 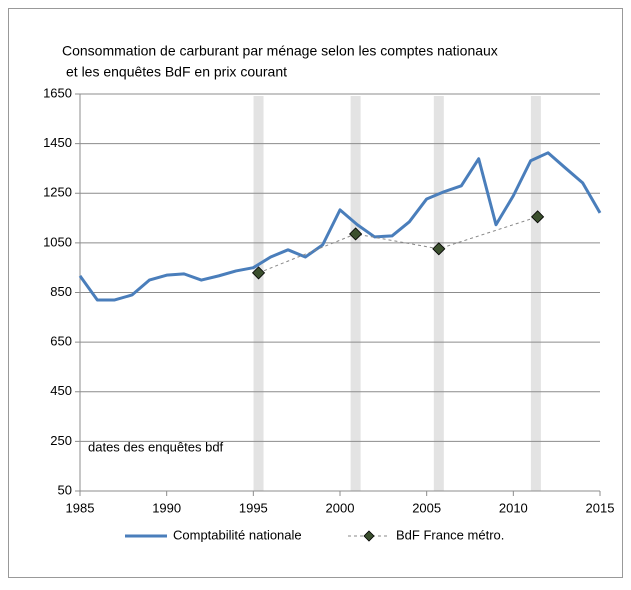 I want to click on y-tick-label: 1650, so click(x=57, y=92).